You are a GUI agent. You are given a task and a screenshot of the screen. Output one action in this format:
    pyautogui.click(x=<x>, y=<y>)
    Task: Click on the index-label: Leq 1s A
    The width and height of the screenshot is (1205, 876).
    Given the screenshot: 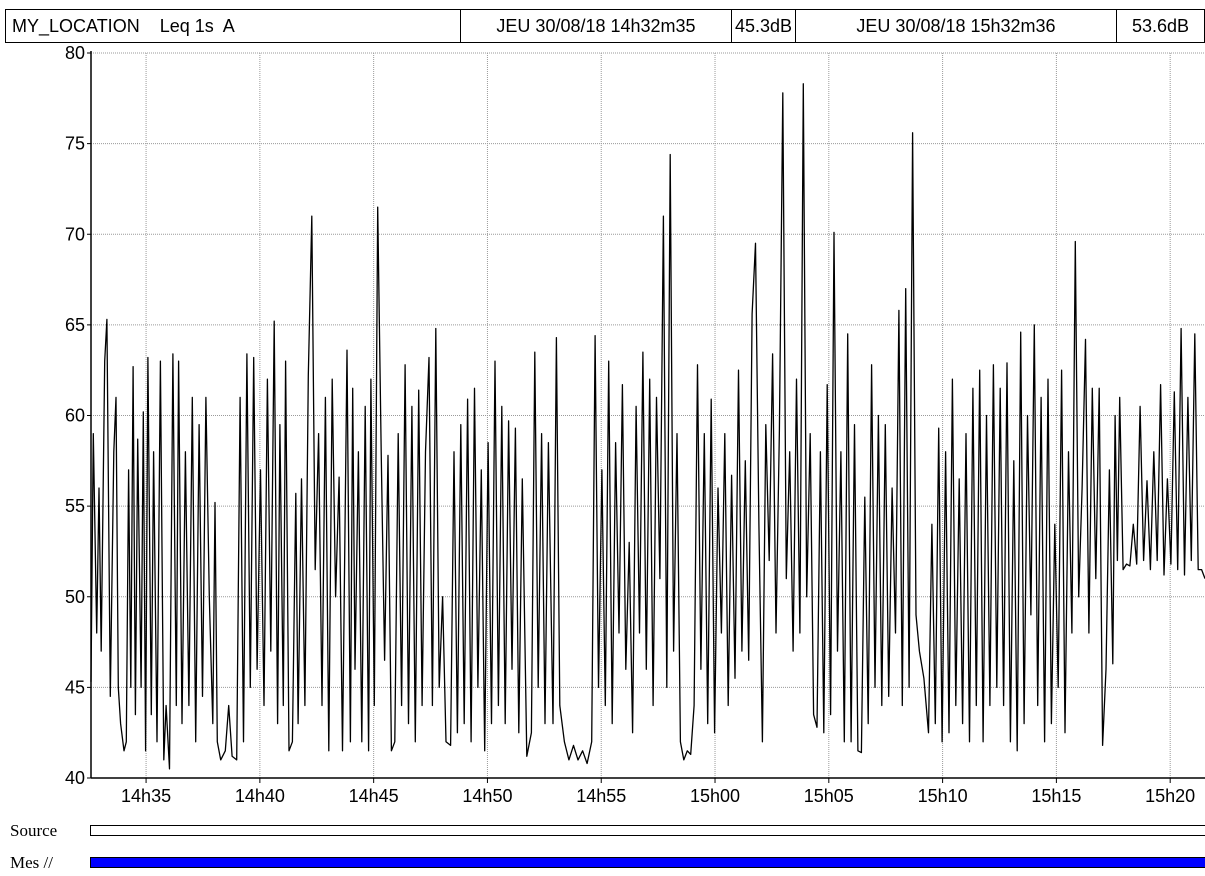 What is the action you would take?
    pyautogui.click(x=197, y=25)
    